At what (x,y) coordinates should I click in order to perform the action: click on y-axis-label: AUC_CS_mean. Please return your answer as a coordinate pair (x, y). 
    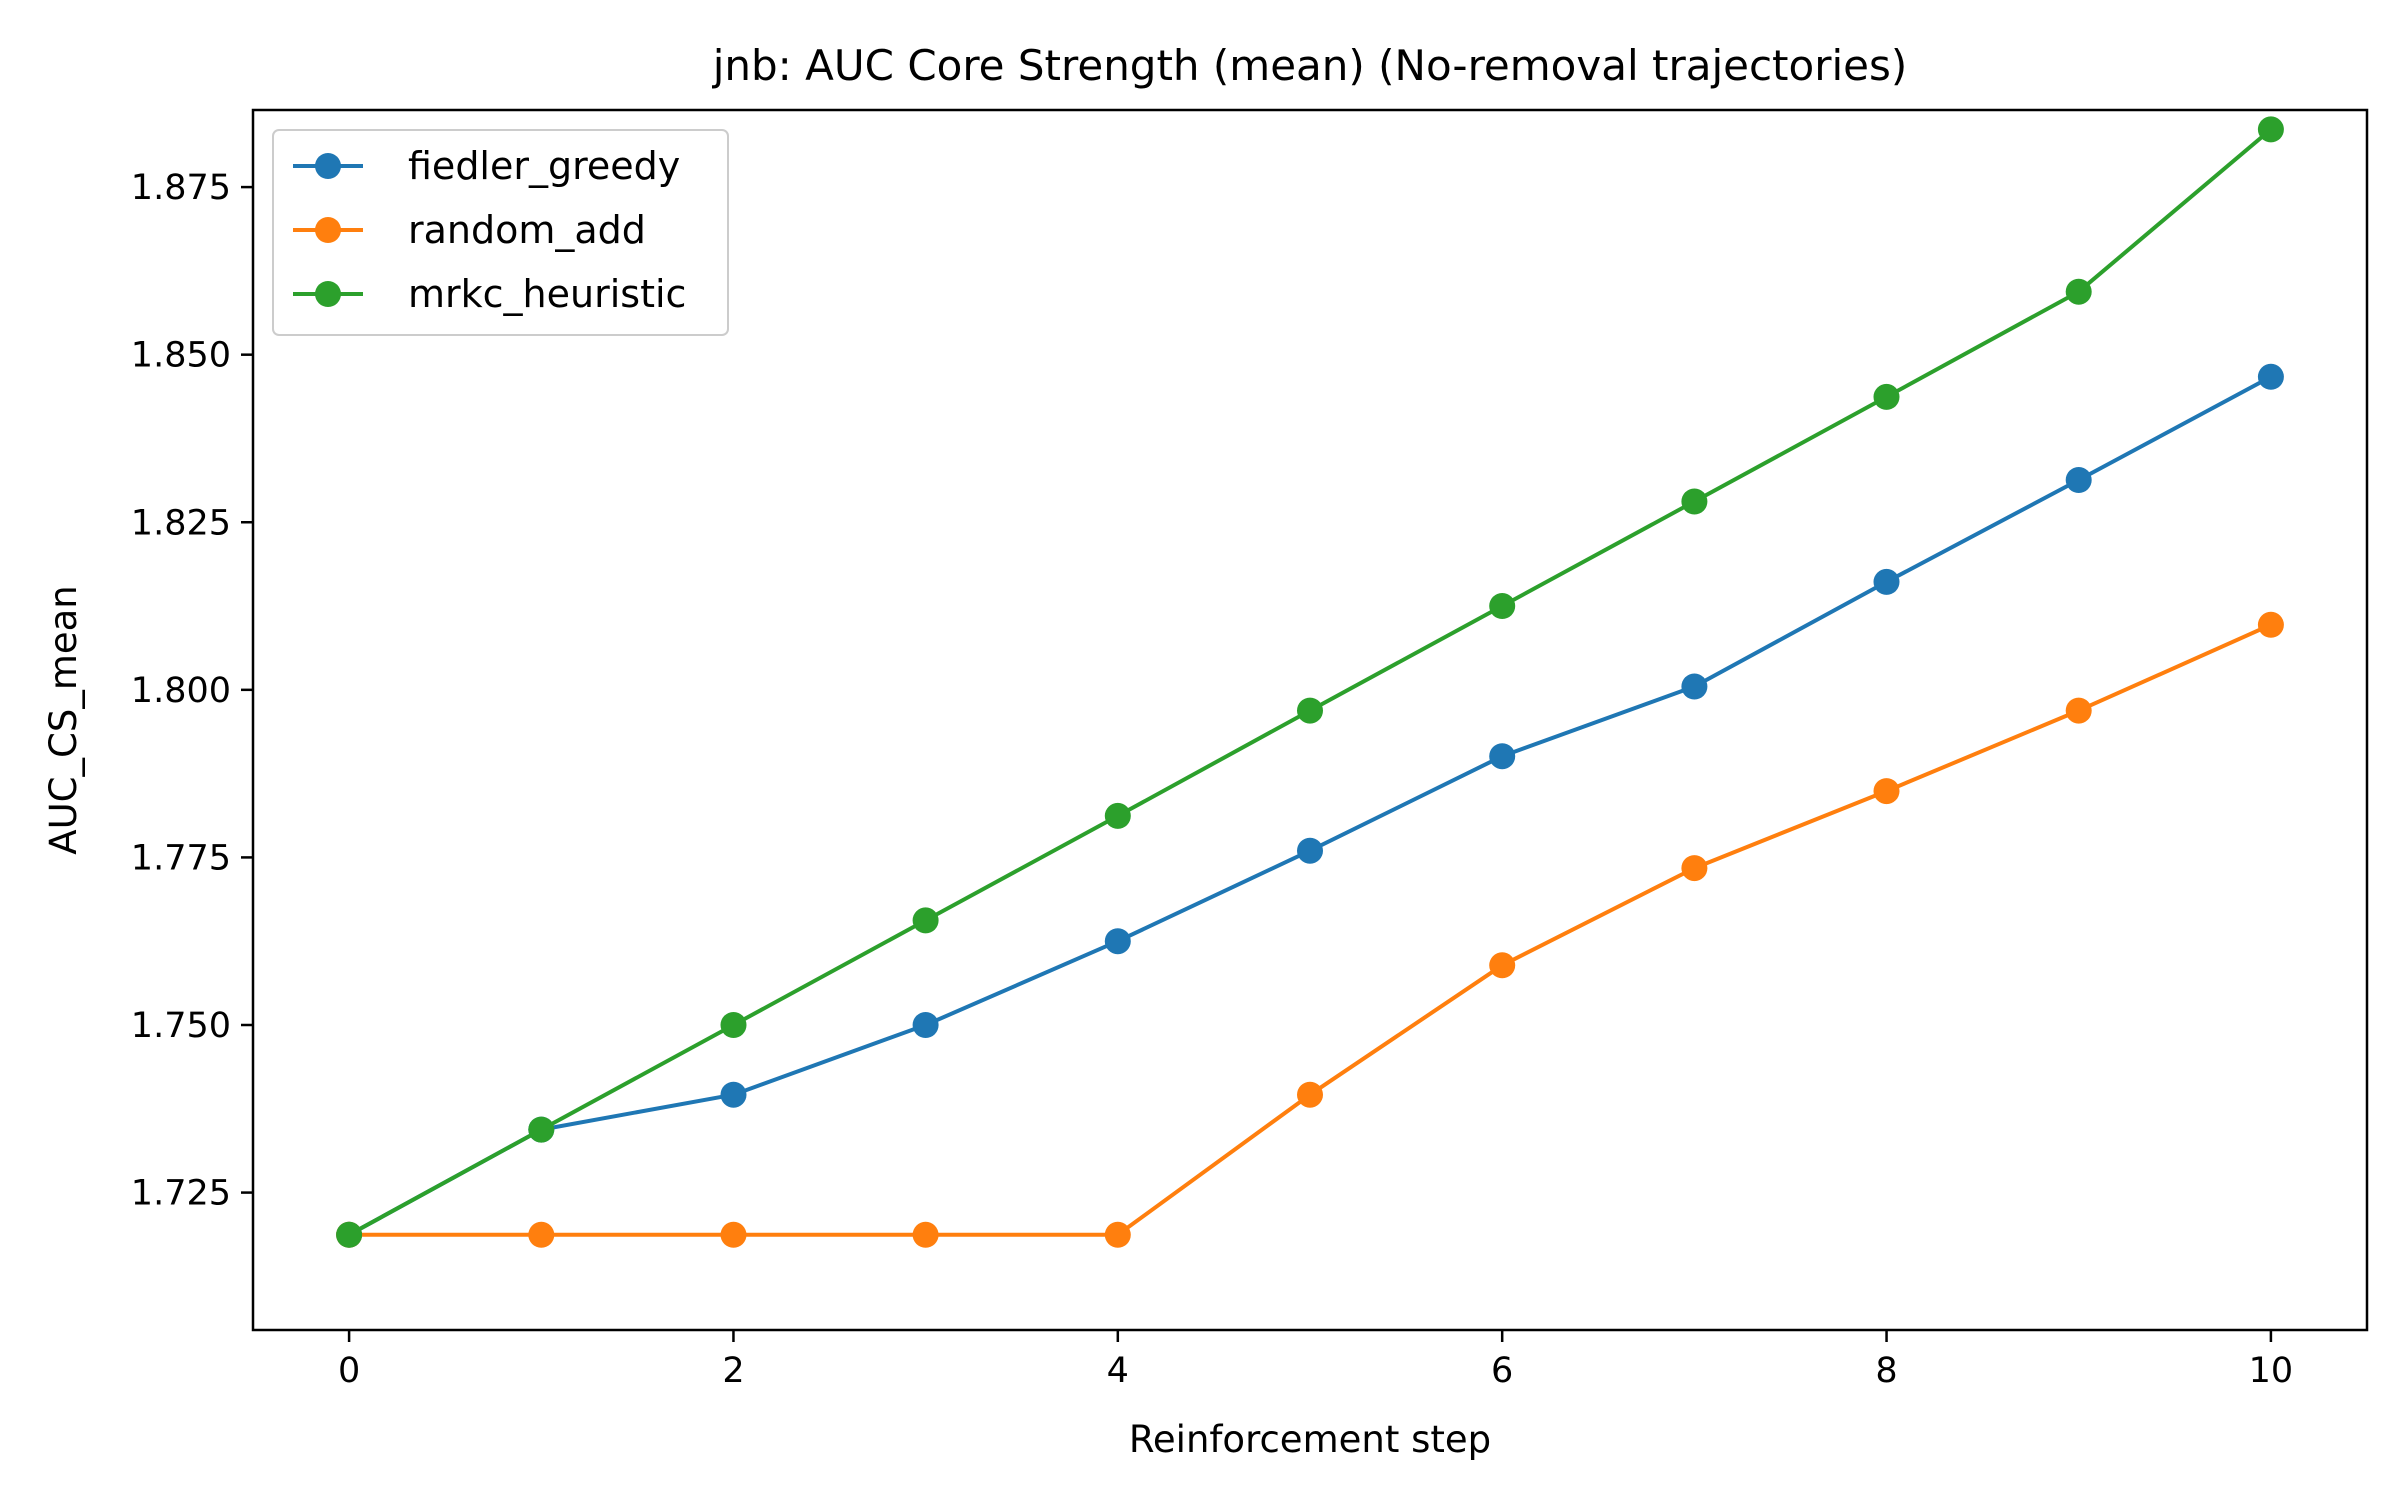
    Looking at the image, I should click on (63, 719).